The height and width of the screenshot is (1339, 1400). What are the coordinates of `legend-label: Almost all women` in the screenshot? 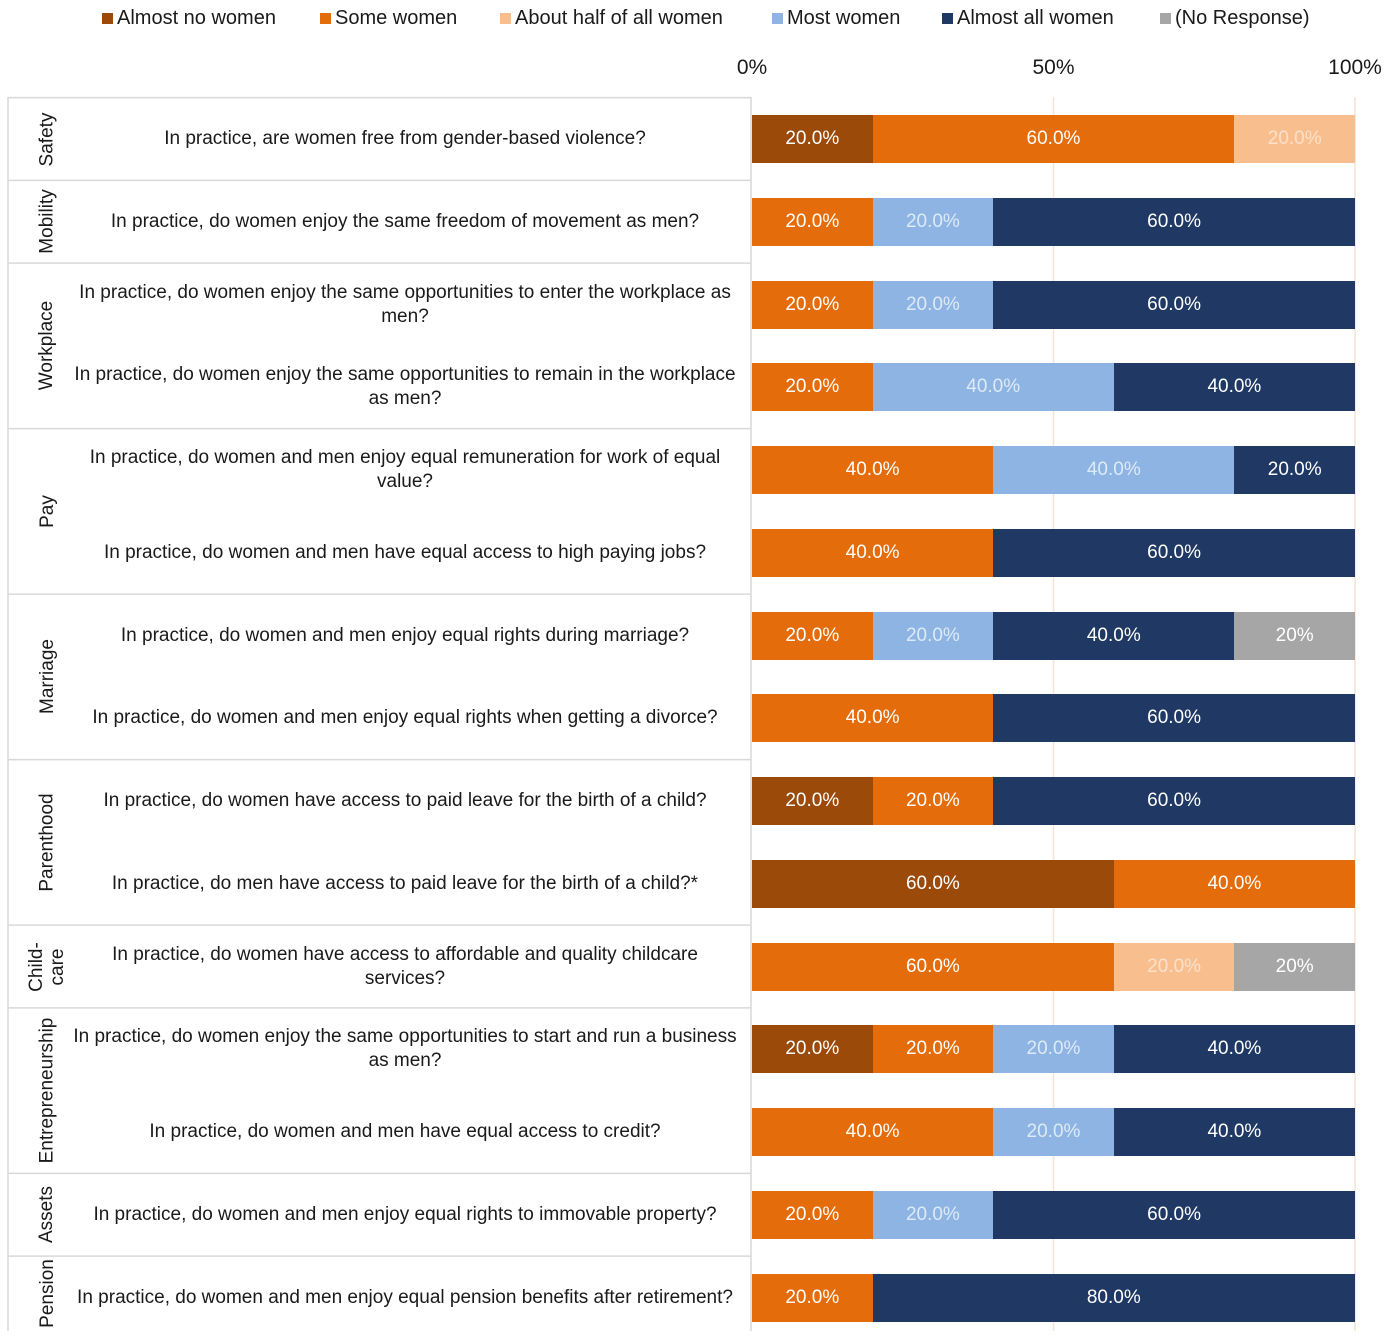 It's located at (1035, 17).